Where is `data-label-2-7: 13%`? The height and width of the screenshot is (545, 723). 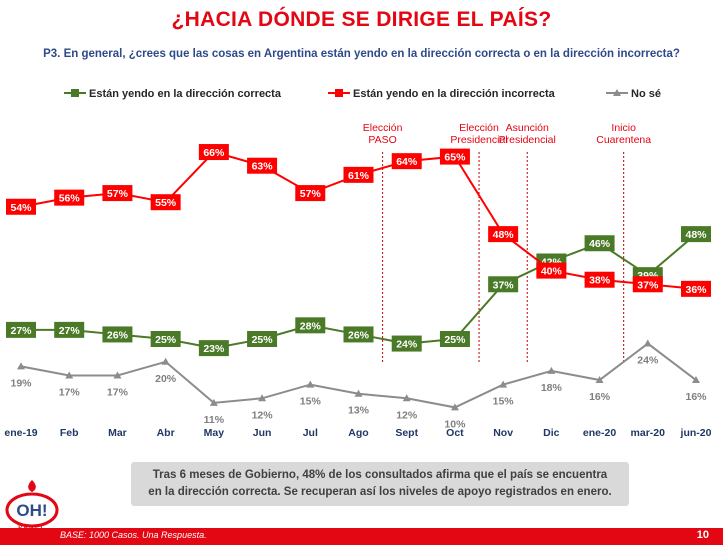 data-label-2-7: 13% is located at coordinates (359, 411).